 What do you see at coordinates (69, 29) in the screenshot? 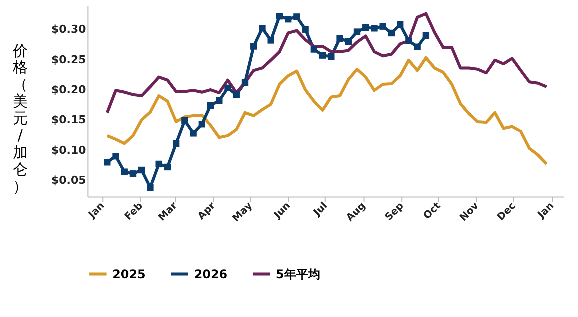
I see `y-tick-label: $0.30` at bounding box center [69, 29].